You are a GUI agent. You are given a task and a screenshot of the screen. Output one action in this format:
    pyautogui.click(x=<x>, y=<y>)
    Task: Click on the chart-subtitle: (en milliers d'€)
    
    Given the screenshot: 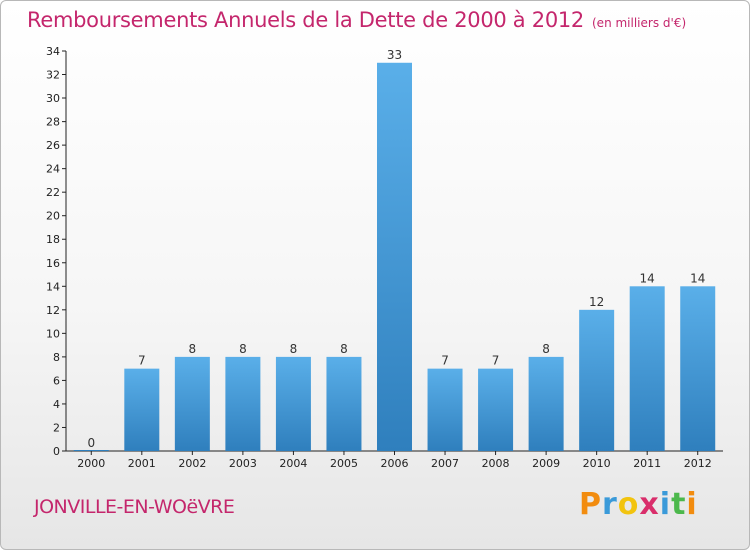 What is the action you would take?
    pyautogui.click(x=639, y=23)
    